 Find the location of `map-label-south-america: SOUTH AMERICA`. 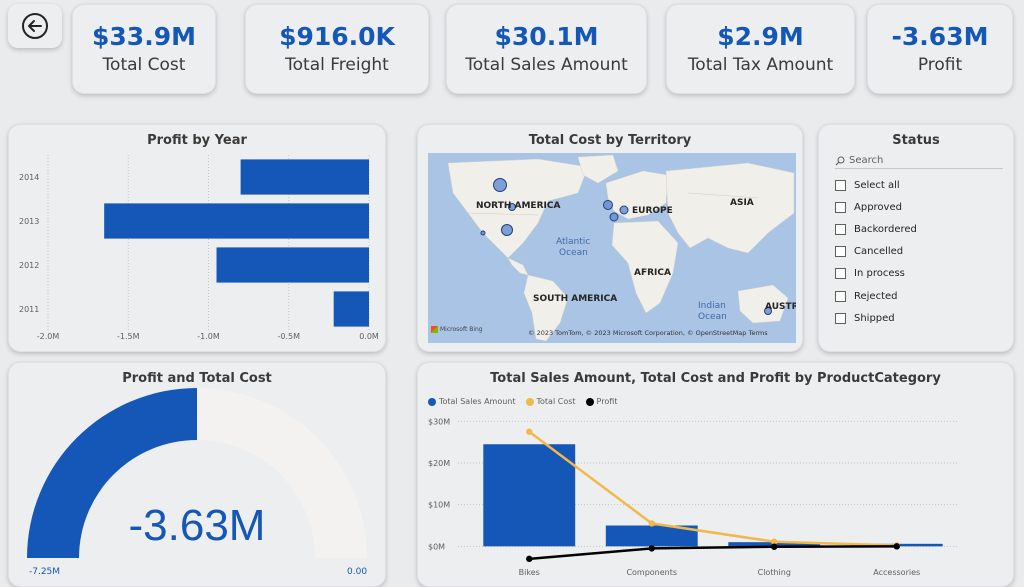

map-label-south-america: SOUTH AMERICA is located at coordinates (575, 299).